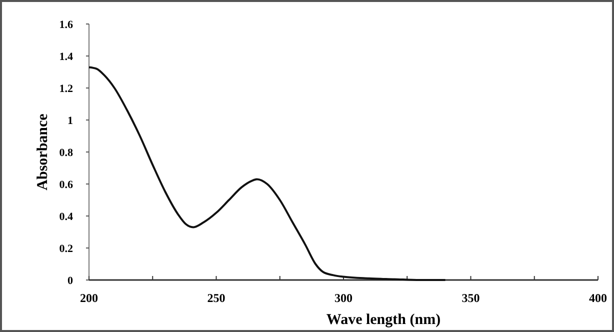  Describe the element at coordinates (66, 216) in the screenshot. I see `y-tick-label: 0.4` at that location.